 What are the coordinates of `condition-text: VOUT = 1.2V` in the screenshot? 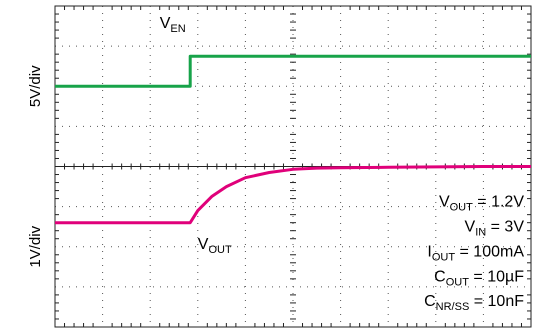 It's located at (481, 204).